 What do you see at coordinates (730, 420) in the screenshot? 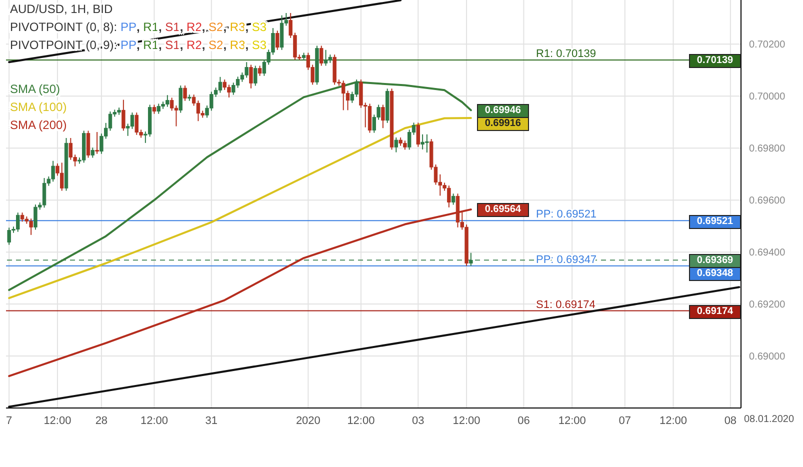
I see `x-tick-label: 08` at bounding box center [730, 420].